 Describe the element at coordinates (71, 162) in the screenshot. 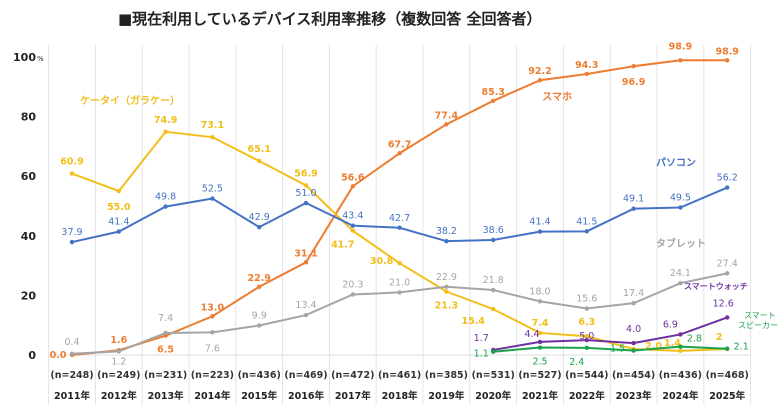

I see `data-label: 60.9` at that location.